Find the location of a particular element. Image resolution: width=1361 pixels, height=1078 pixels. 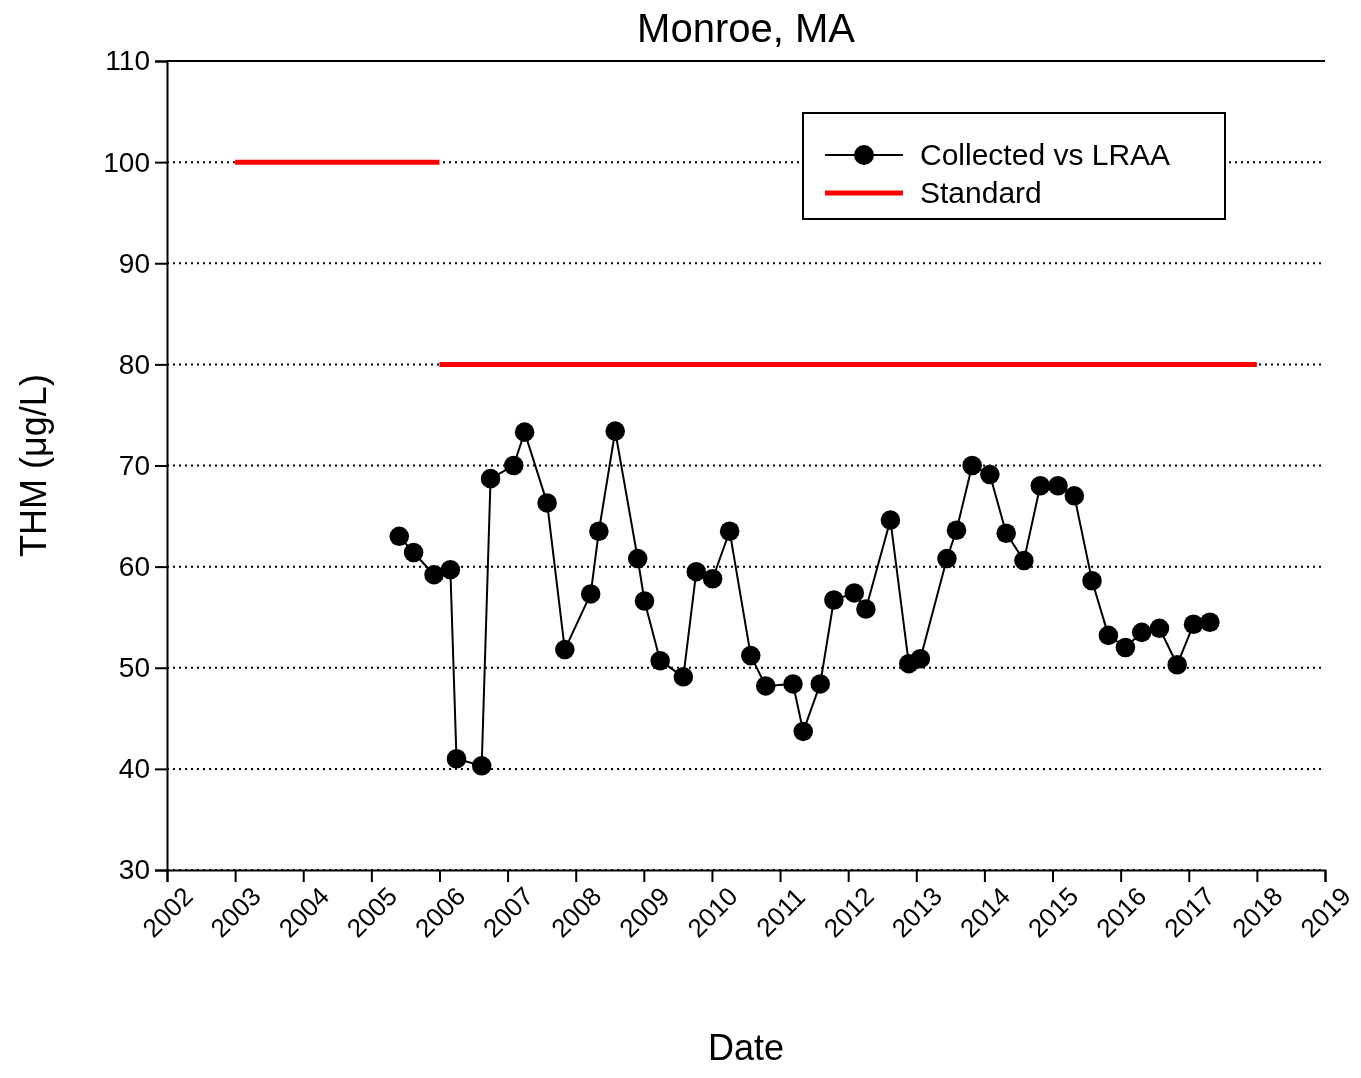

y-axis-title: THM (μg/L) is located at coordinates (33, 465).